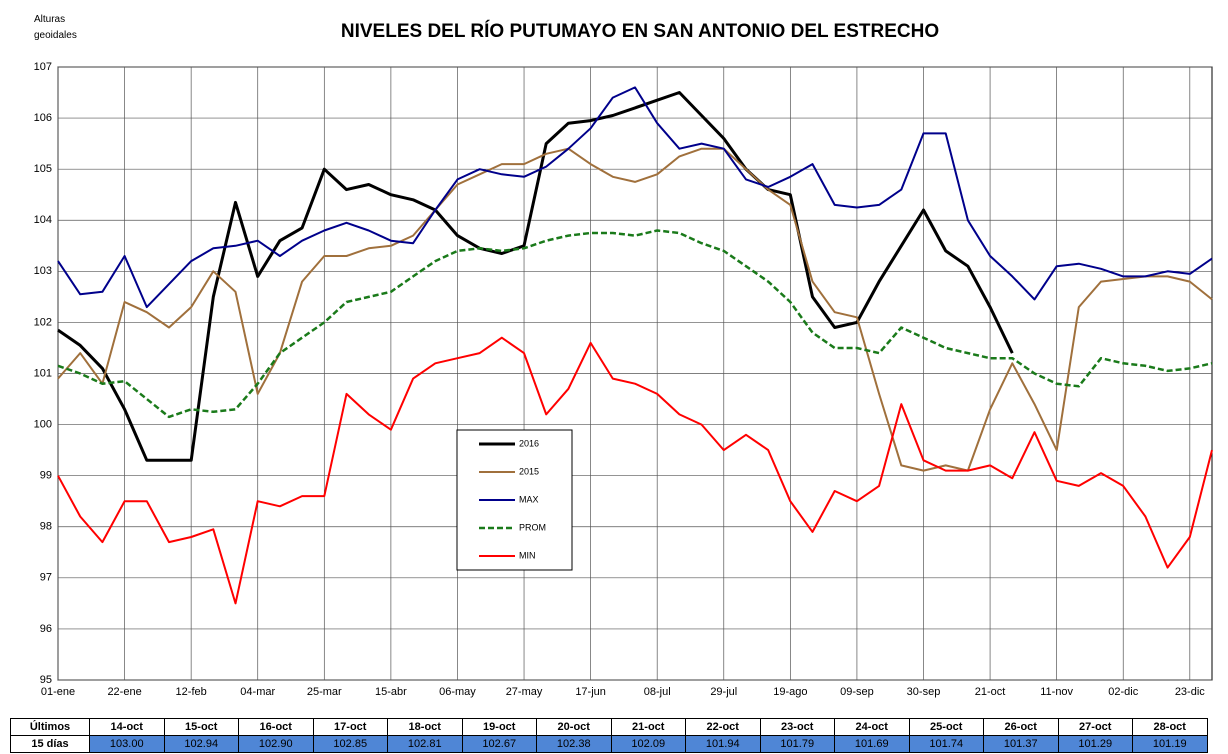 The height and width of the screenshot is (754, 1228). Describe the element at coordinates (46, 629) in the screenshot. I see `y-tick-label: 96` at that location.